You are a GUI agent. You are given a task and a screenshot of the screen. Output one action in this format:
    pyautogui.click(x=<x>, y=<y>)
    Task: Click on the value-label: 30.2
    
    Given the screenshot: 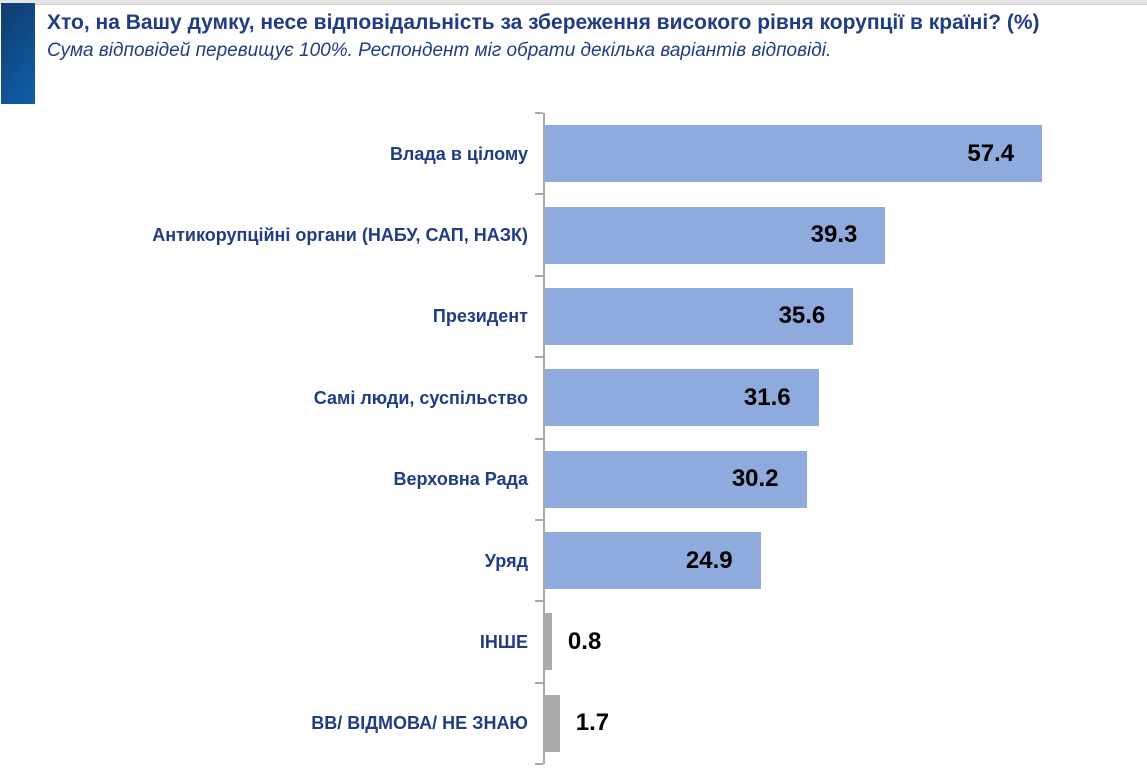 What is the action you would take?
    pyautogui.click(x=755, y=479)
    